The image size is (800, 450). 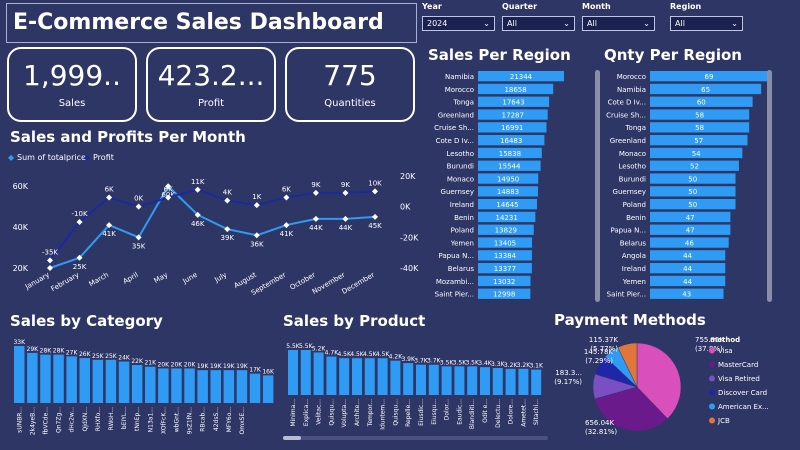 What do you see at coordinates (690, 231) in the screenshot?
I see `region-value-label: 47` at bounding box center [690, 231].